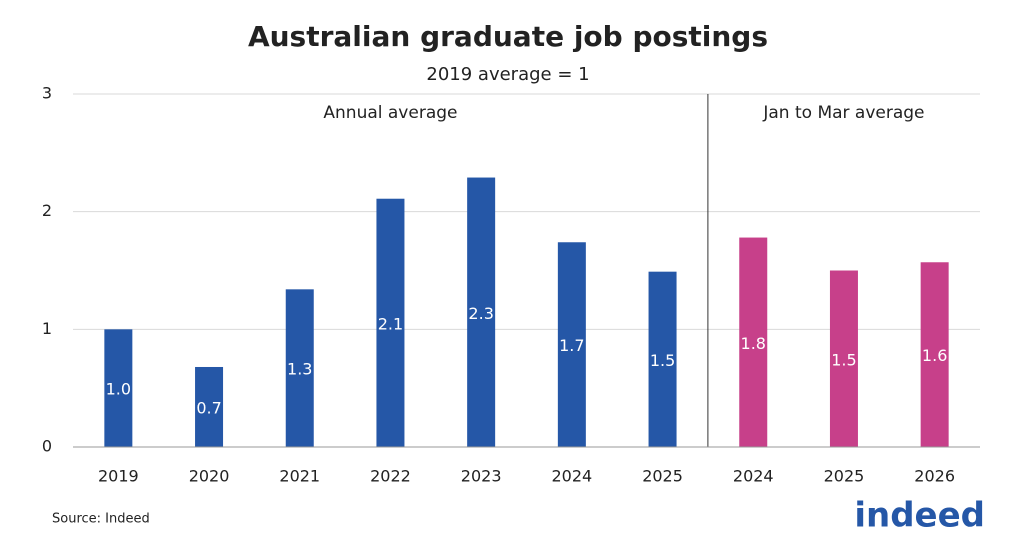 The width and height of the screenshot is (1009, 549). What do you see at coordinates (47, 328) in the screenshot?
I see `y-tick-label: 1` at bounding box center [47, 328].